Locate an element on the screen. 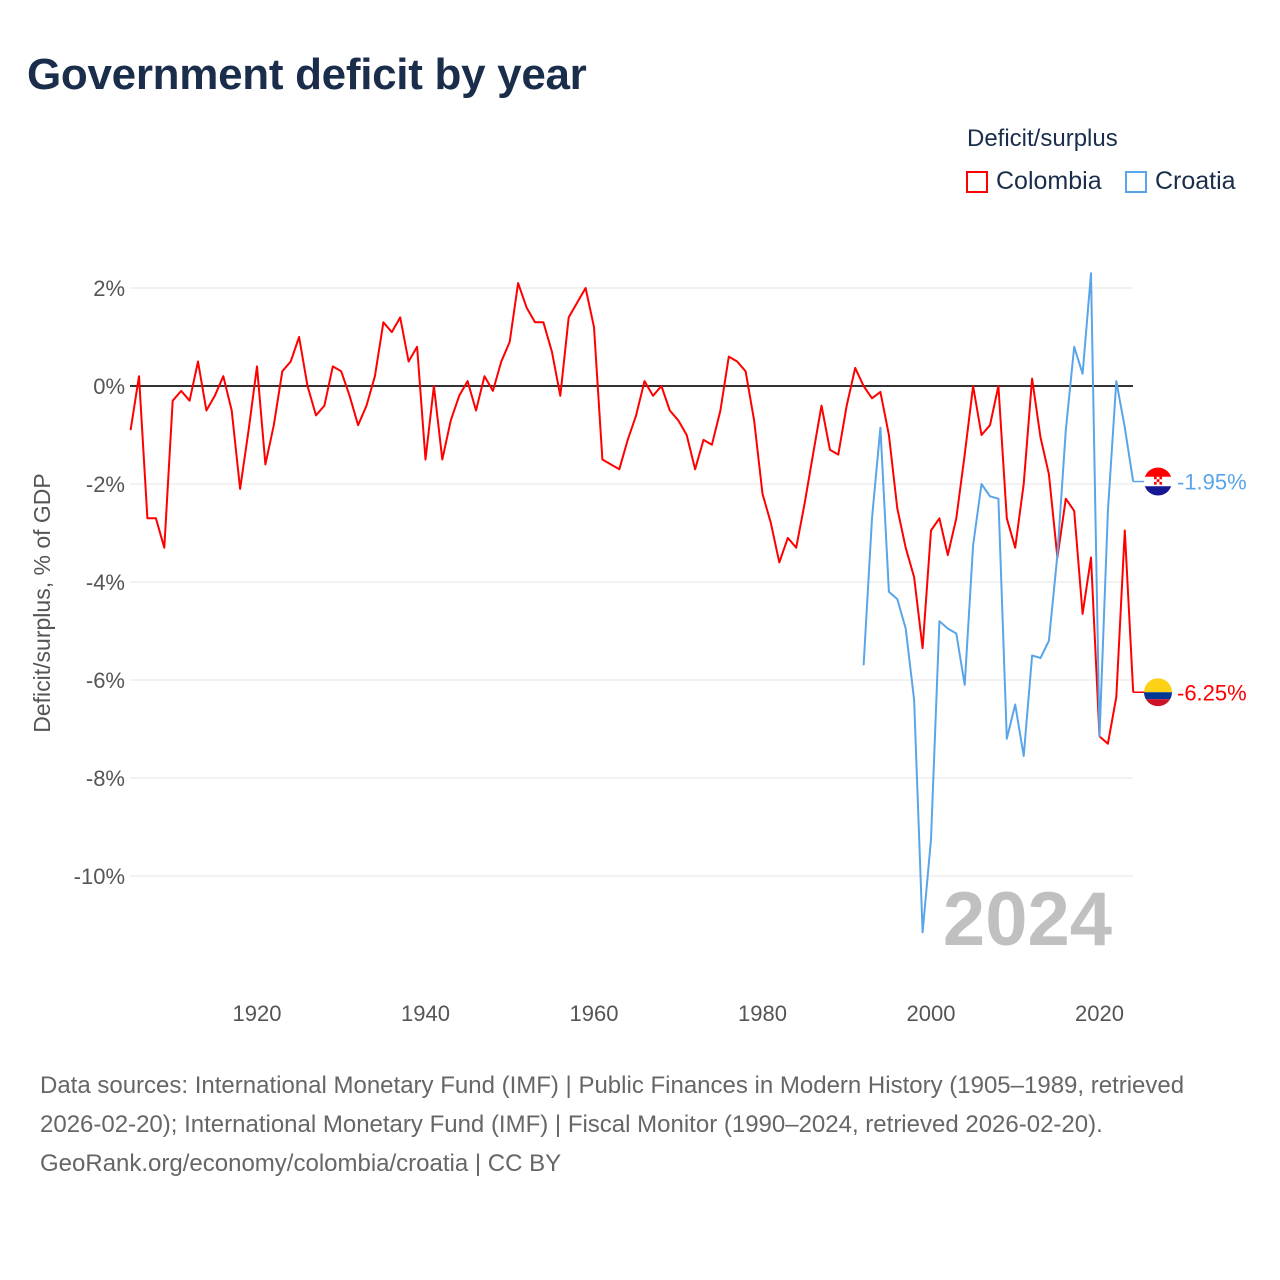 Image resolution: width=1280 pixels, height=1280 pixels. y-tick-label: -2% is located at coordinates (105, 484).